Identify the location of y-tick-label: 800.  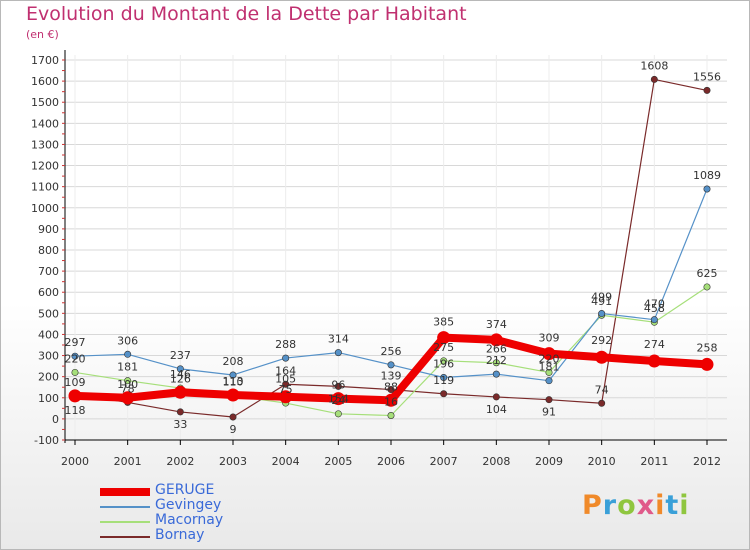
(48, 250).